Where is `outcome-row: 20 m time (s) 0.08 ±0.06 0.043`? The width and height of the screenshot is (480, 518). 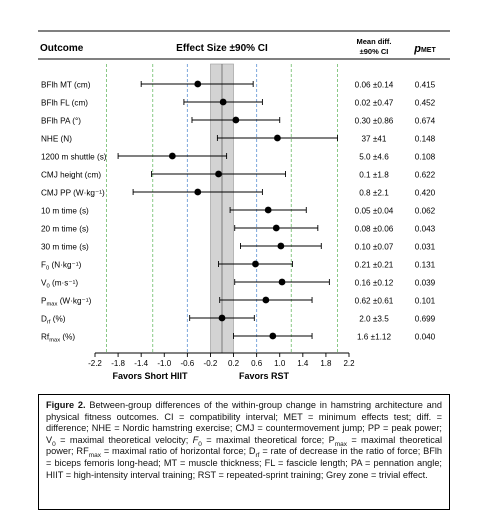
outcome-row: 20 m time (s) 0.08 ±0.06 0.043 is located at coordinates (238, 229).